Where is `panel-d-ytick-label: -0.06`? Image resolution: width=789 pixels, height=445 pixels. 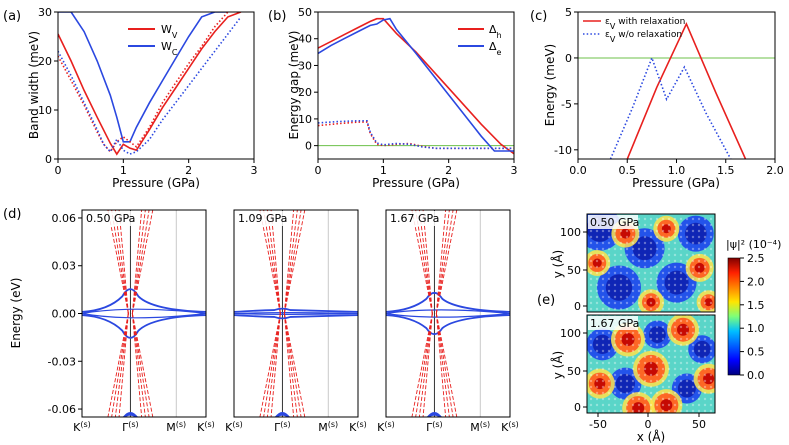
panel-d-ytick-label: -0.06 is located at coordinates (62, 409).